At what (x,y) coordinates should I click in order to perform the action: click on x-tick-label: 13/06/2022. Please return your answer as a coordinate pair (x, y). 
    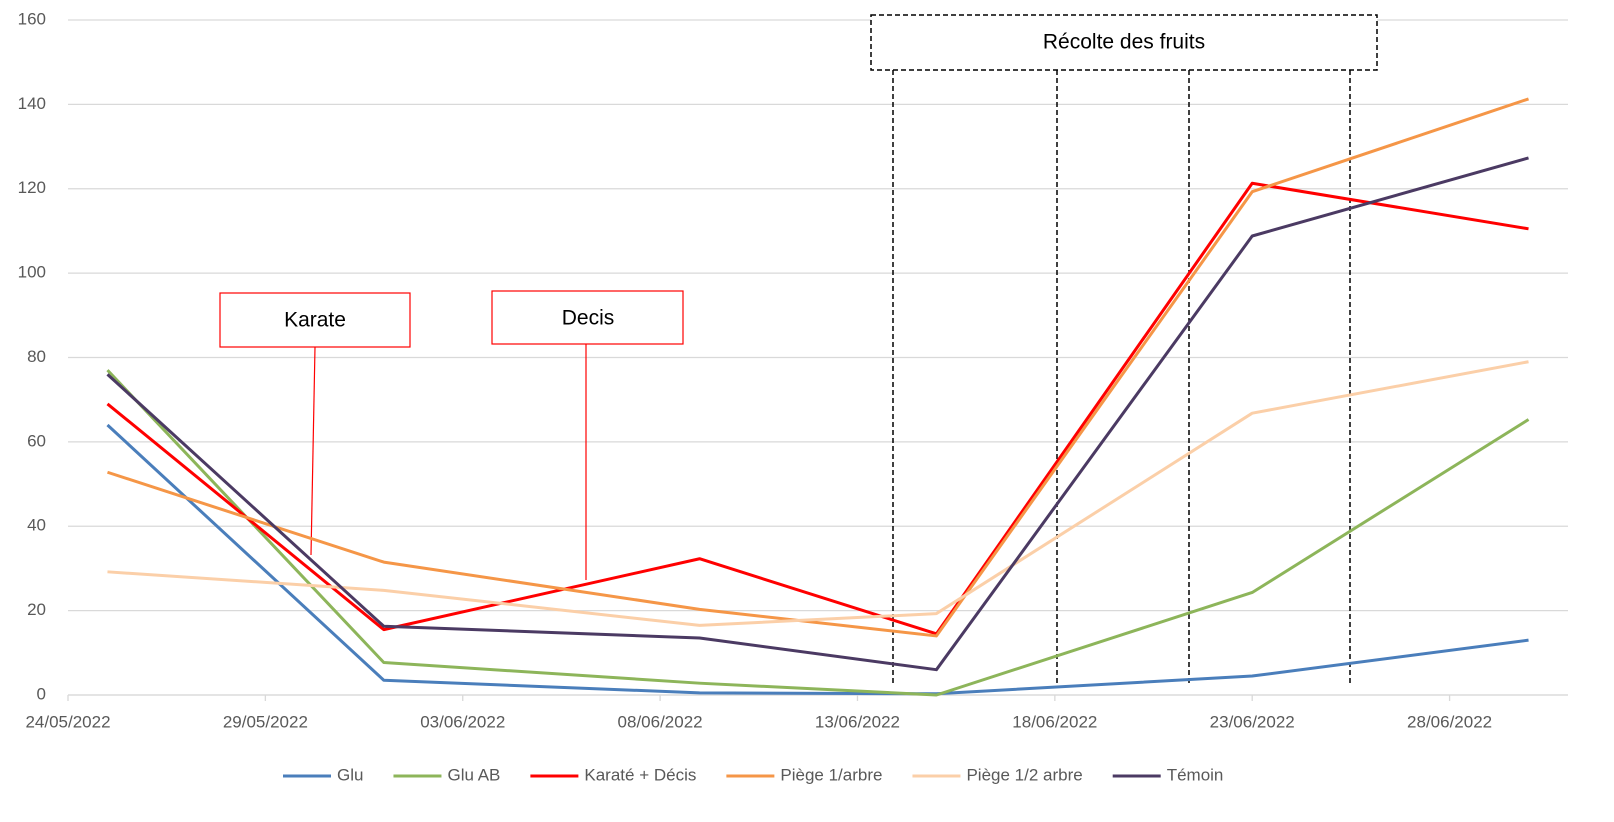
    Looking at the image, I should click on (857, 721).